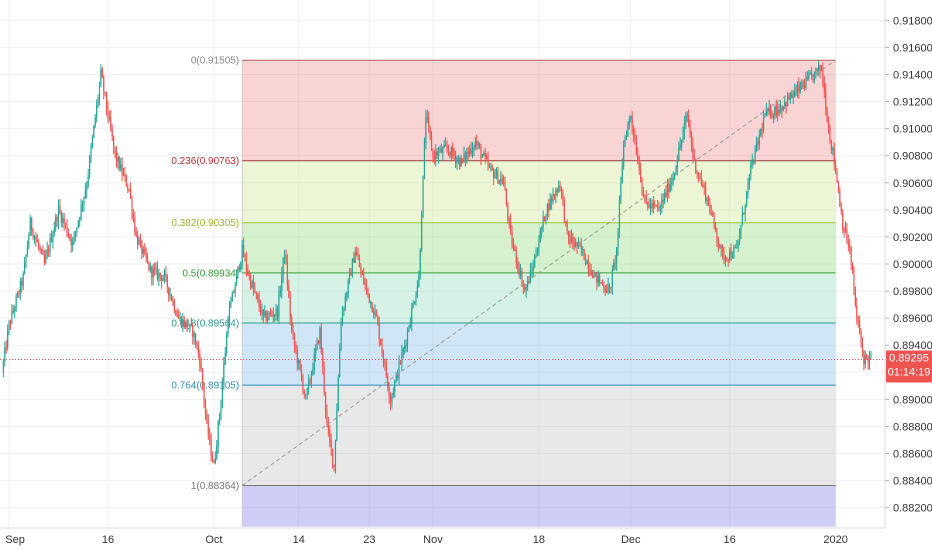 The width and height of the screenshot is (932, 550). I want to click on x-tick-label: 14, so click(299, 540).